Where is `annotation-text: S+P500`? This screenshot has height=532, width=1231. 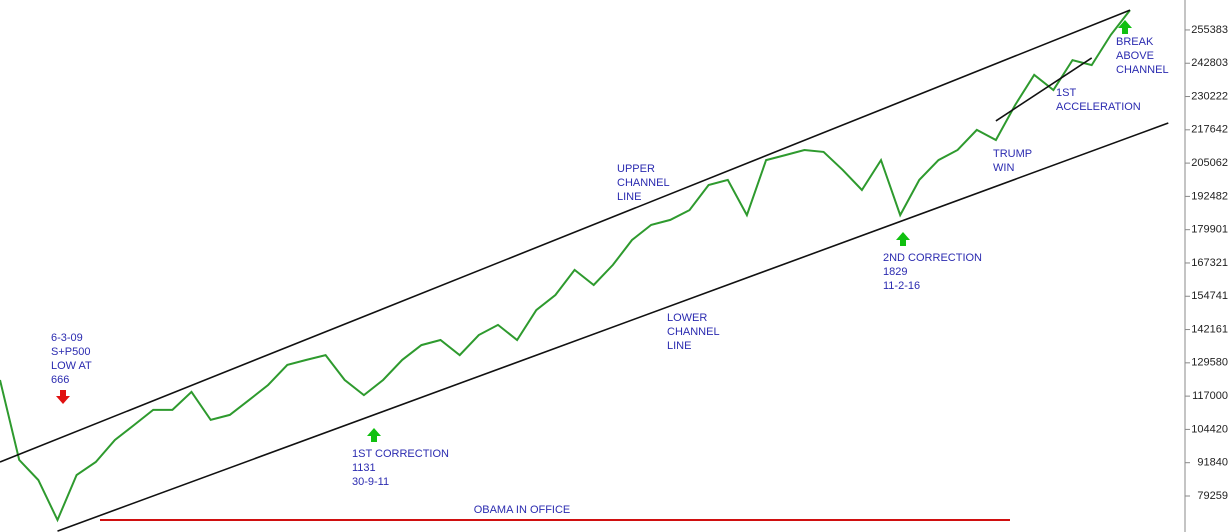
annotation-text: S+P500 is located at coordinates (70, 352).